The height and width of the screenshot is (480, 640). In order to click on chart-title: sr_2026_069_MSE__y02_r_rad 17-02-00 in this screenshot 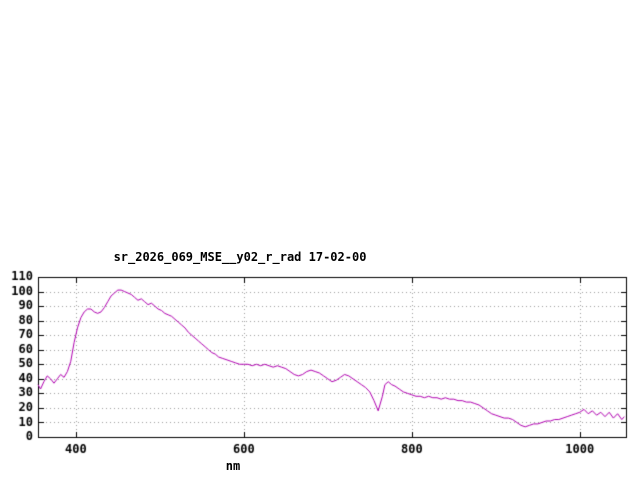, I will do `click(240, 257)`.